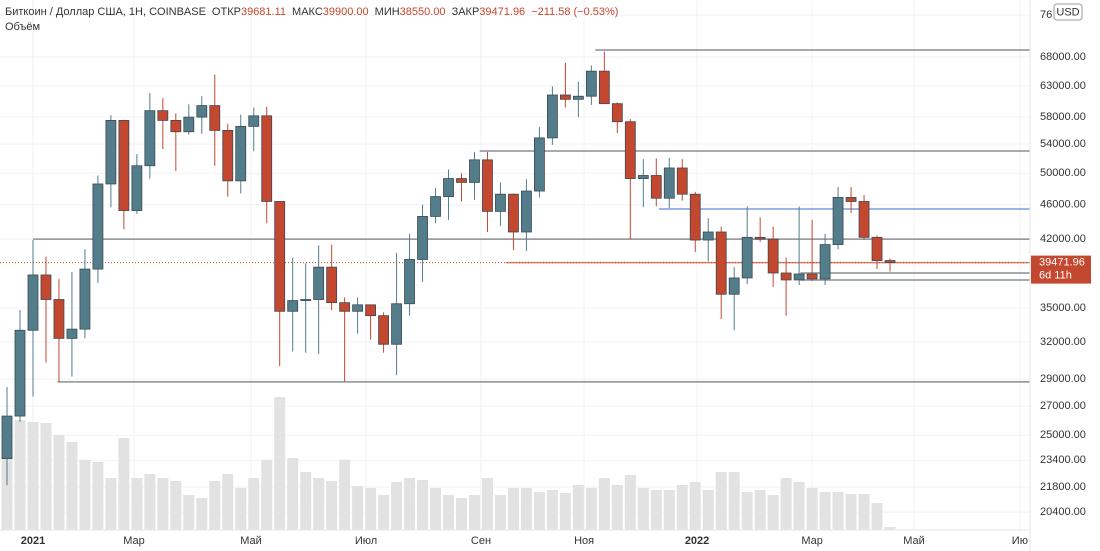 This screenshot has width=1100, height=551. What do you see at coordinates (226, 12) in the screenshot?
I see `ohlc-label: ОТКР` at bounding box center [226, 12].